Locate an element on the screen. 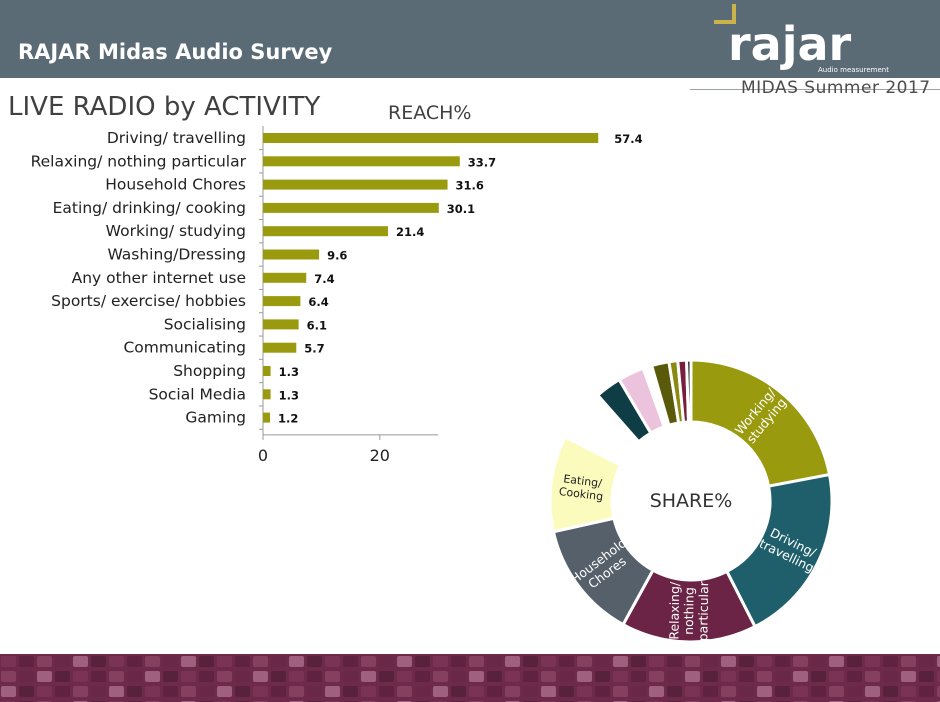 The image size is (940, 702). donut-slice-label: Relaxing/nothingparticular is located at coordinates (688, 611).